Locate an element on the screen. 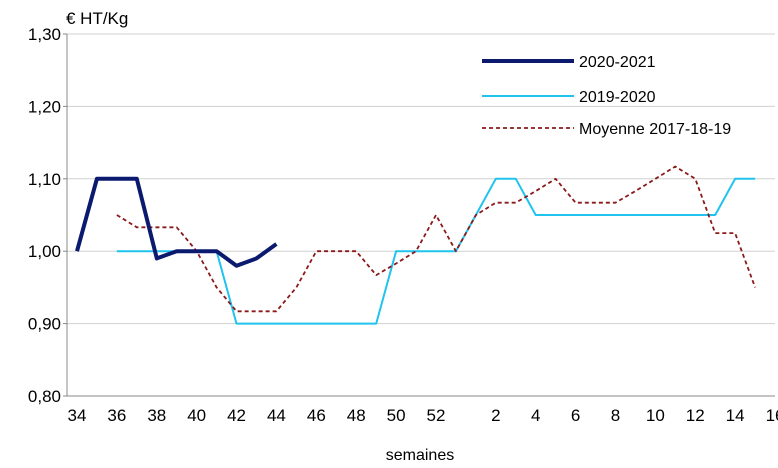  x-tick-label: 38 is located at coordinates (156, 415).